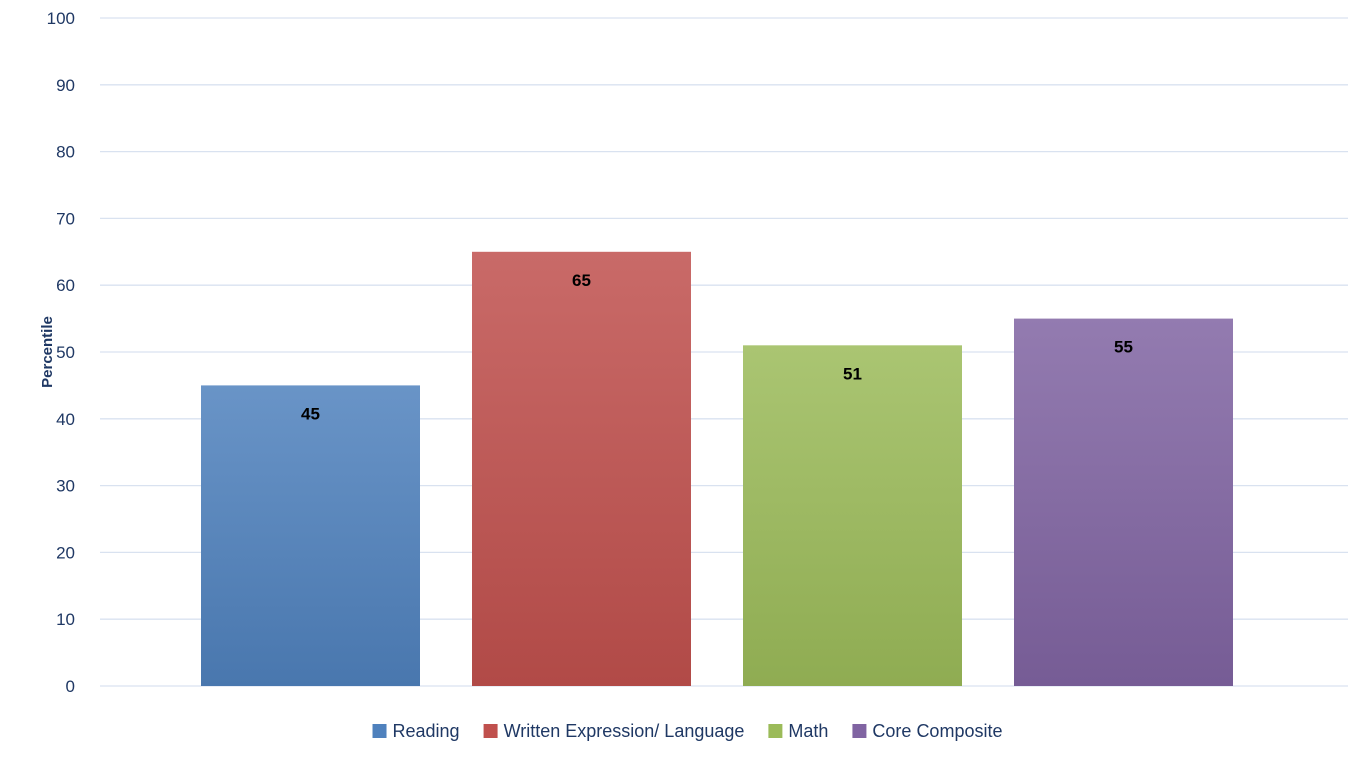  I want to click on legend-item: Reading, so click(416, 731).